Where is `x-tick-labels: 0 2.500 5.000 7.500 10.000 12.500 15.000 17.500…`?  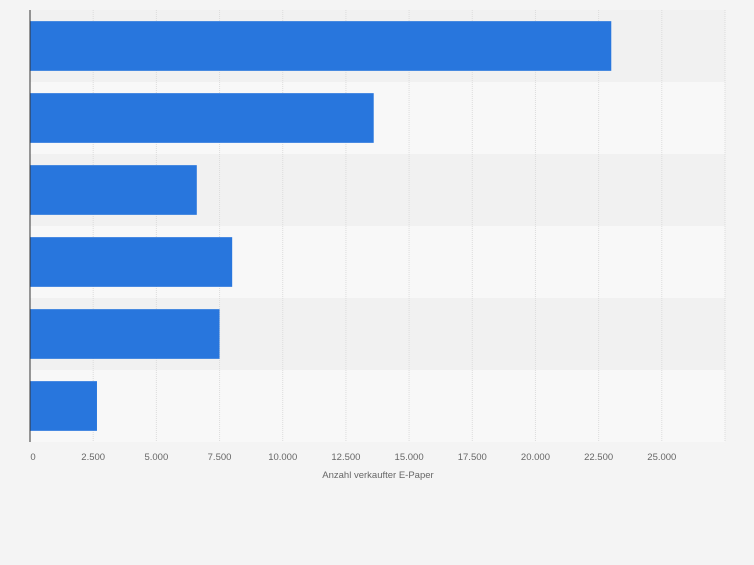
x-tick-labels: 0 2.500 5.000 7.500 10.000 12.500 15.000 17.500… is located at coordinates (353, 457).